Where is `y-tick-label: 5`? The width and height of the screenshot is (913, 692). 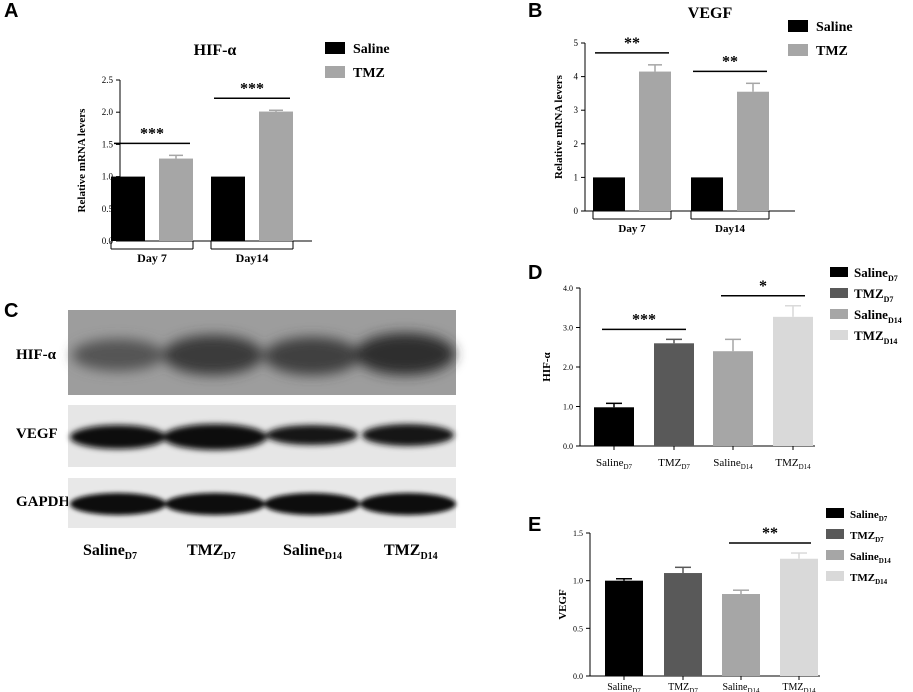 y-tick-label: 5 is located at coordinates (576, 43).